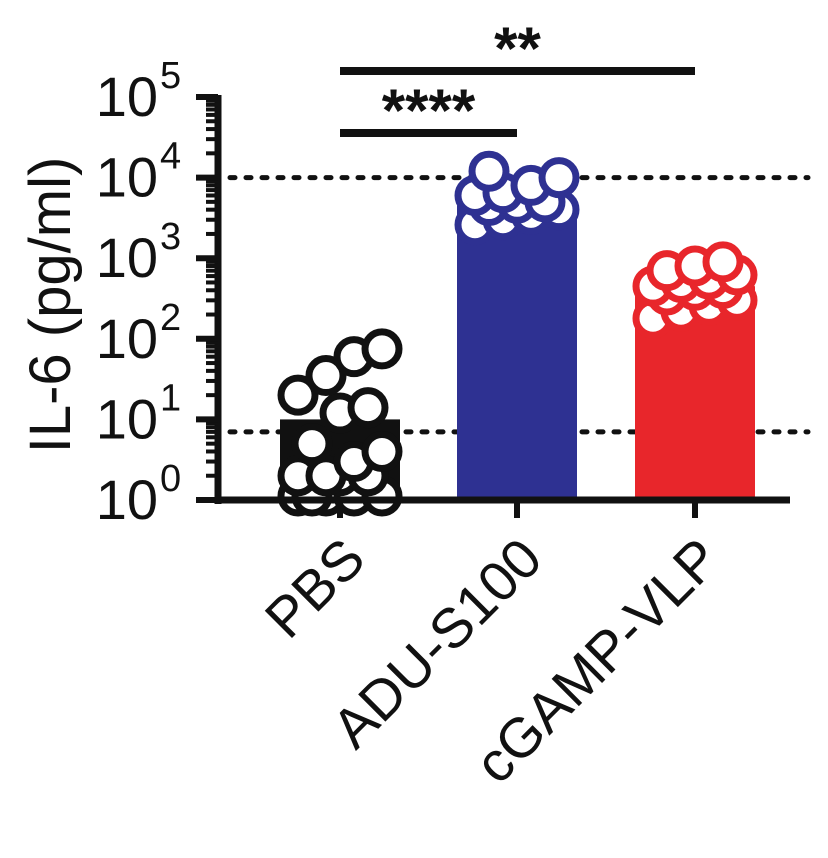  What do you see at coordinates (127, 499) in the screenshot?
I see `y-tick-label-0: 10` at bounding box center [127, 499].